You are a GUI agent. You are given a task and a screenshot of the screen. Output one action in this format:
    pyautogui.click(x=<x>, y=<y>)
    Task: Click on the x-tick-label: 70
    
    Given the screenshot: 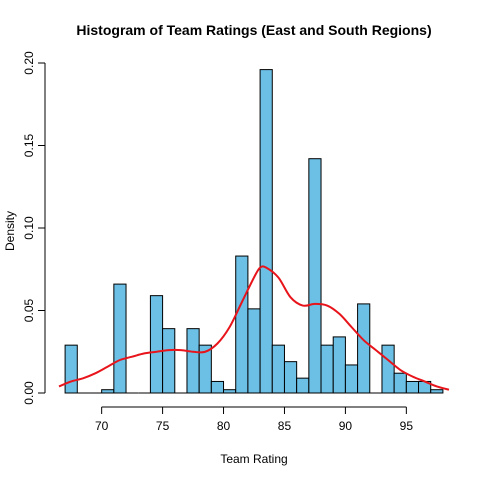 What is the action you would take?
    pyautogui.click(x=102, y=426)
    